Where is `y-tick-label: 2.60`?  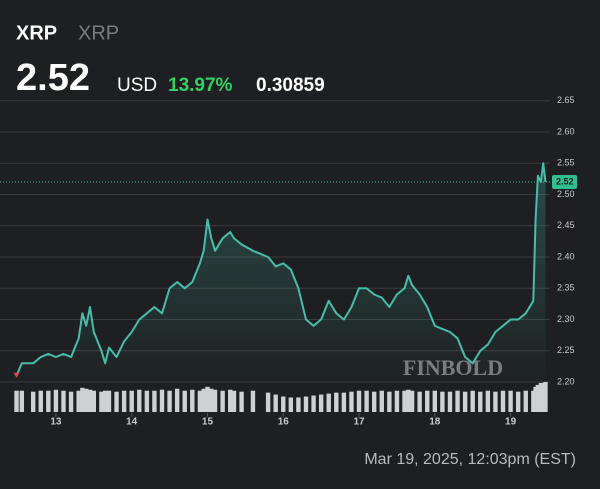 y-tick-label: 2.60 is located at coordinates (566, 131).